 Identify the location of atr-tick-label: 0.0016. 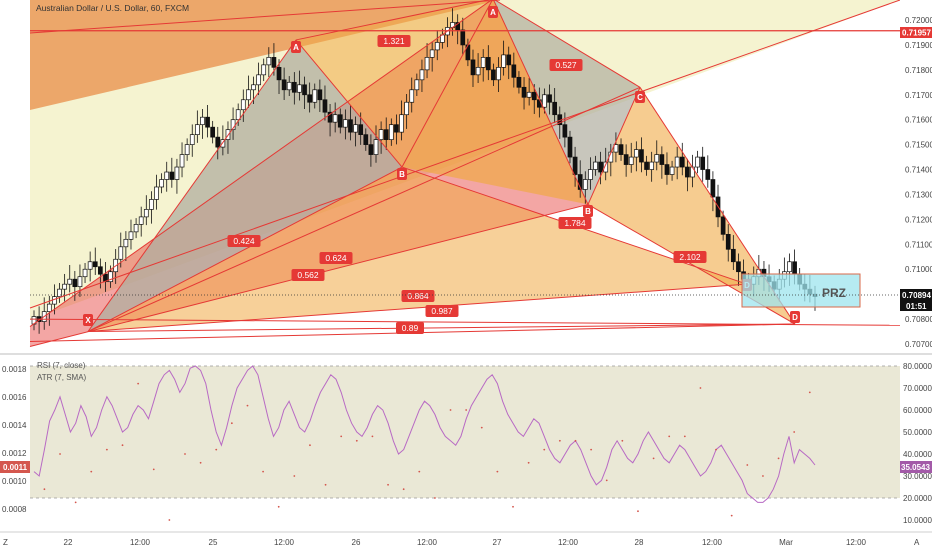
(14, 397).